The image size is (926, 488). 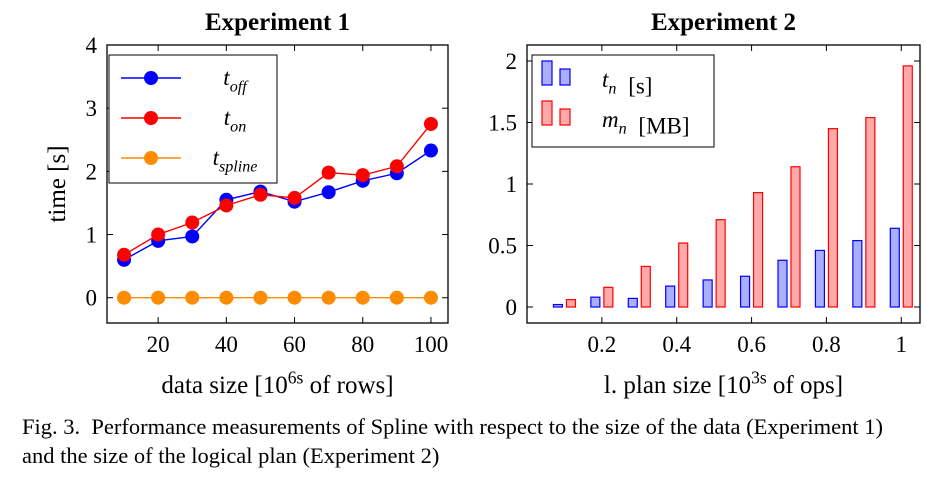 What do you see at coordinates (601, 344) in the screenshot?
I see `x-tick-label: 0.2` at bounding box center [601, 344].